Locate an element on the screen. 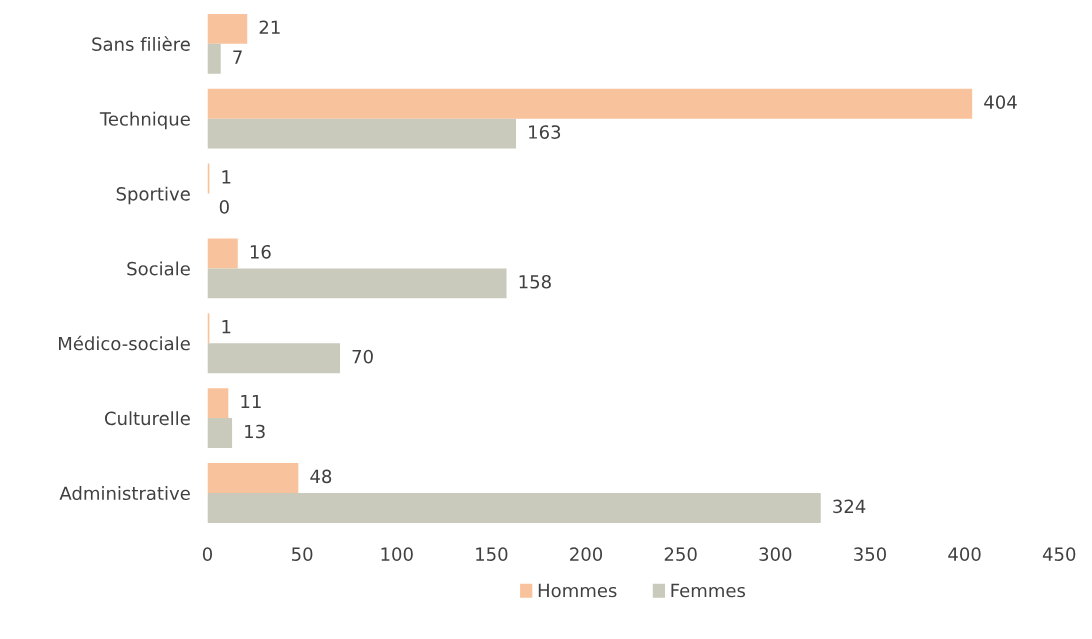 This screenshot has width=1092, height=639. y-tick-label: Culturelle is located at coordinates (147, 418).